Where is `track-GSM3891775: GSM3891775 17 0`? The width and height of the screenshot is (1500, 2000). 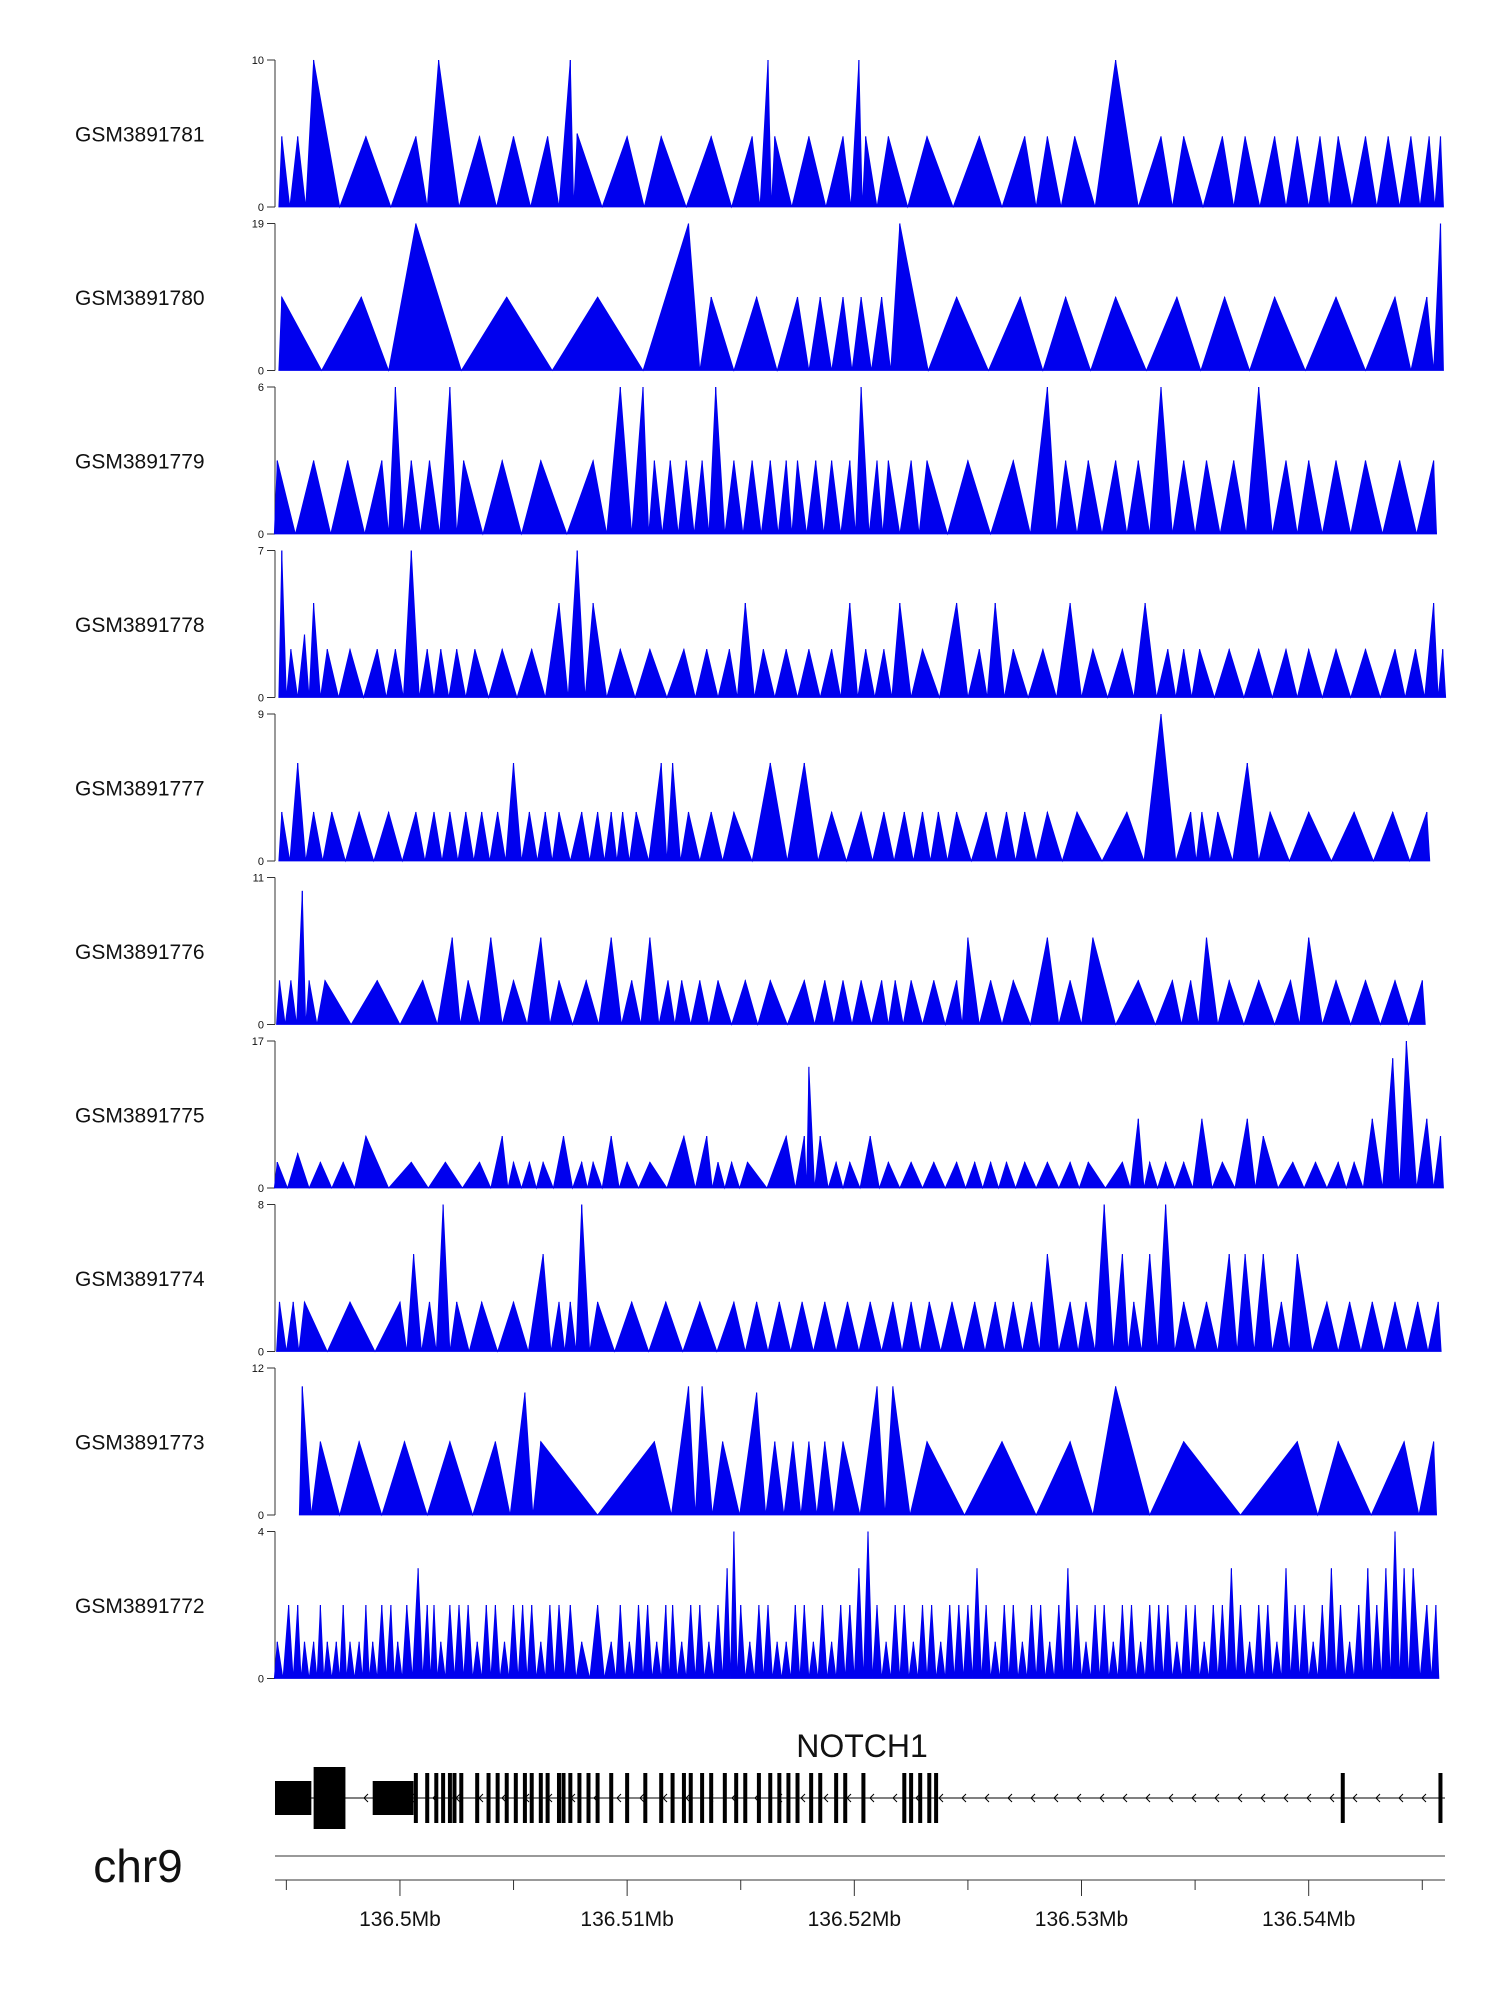 track-GSM3891775: GSM3891775 17 0 is located at coordinates (759, 1115).